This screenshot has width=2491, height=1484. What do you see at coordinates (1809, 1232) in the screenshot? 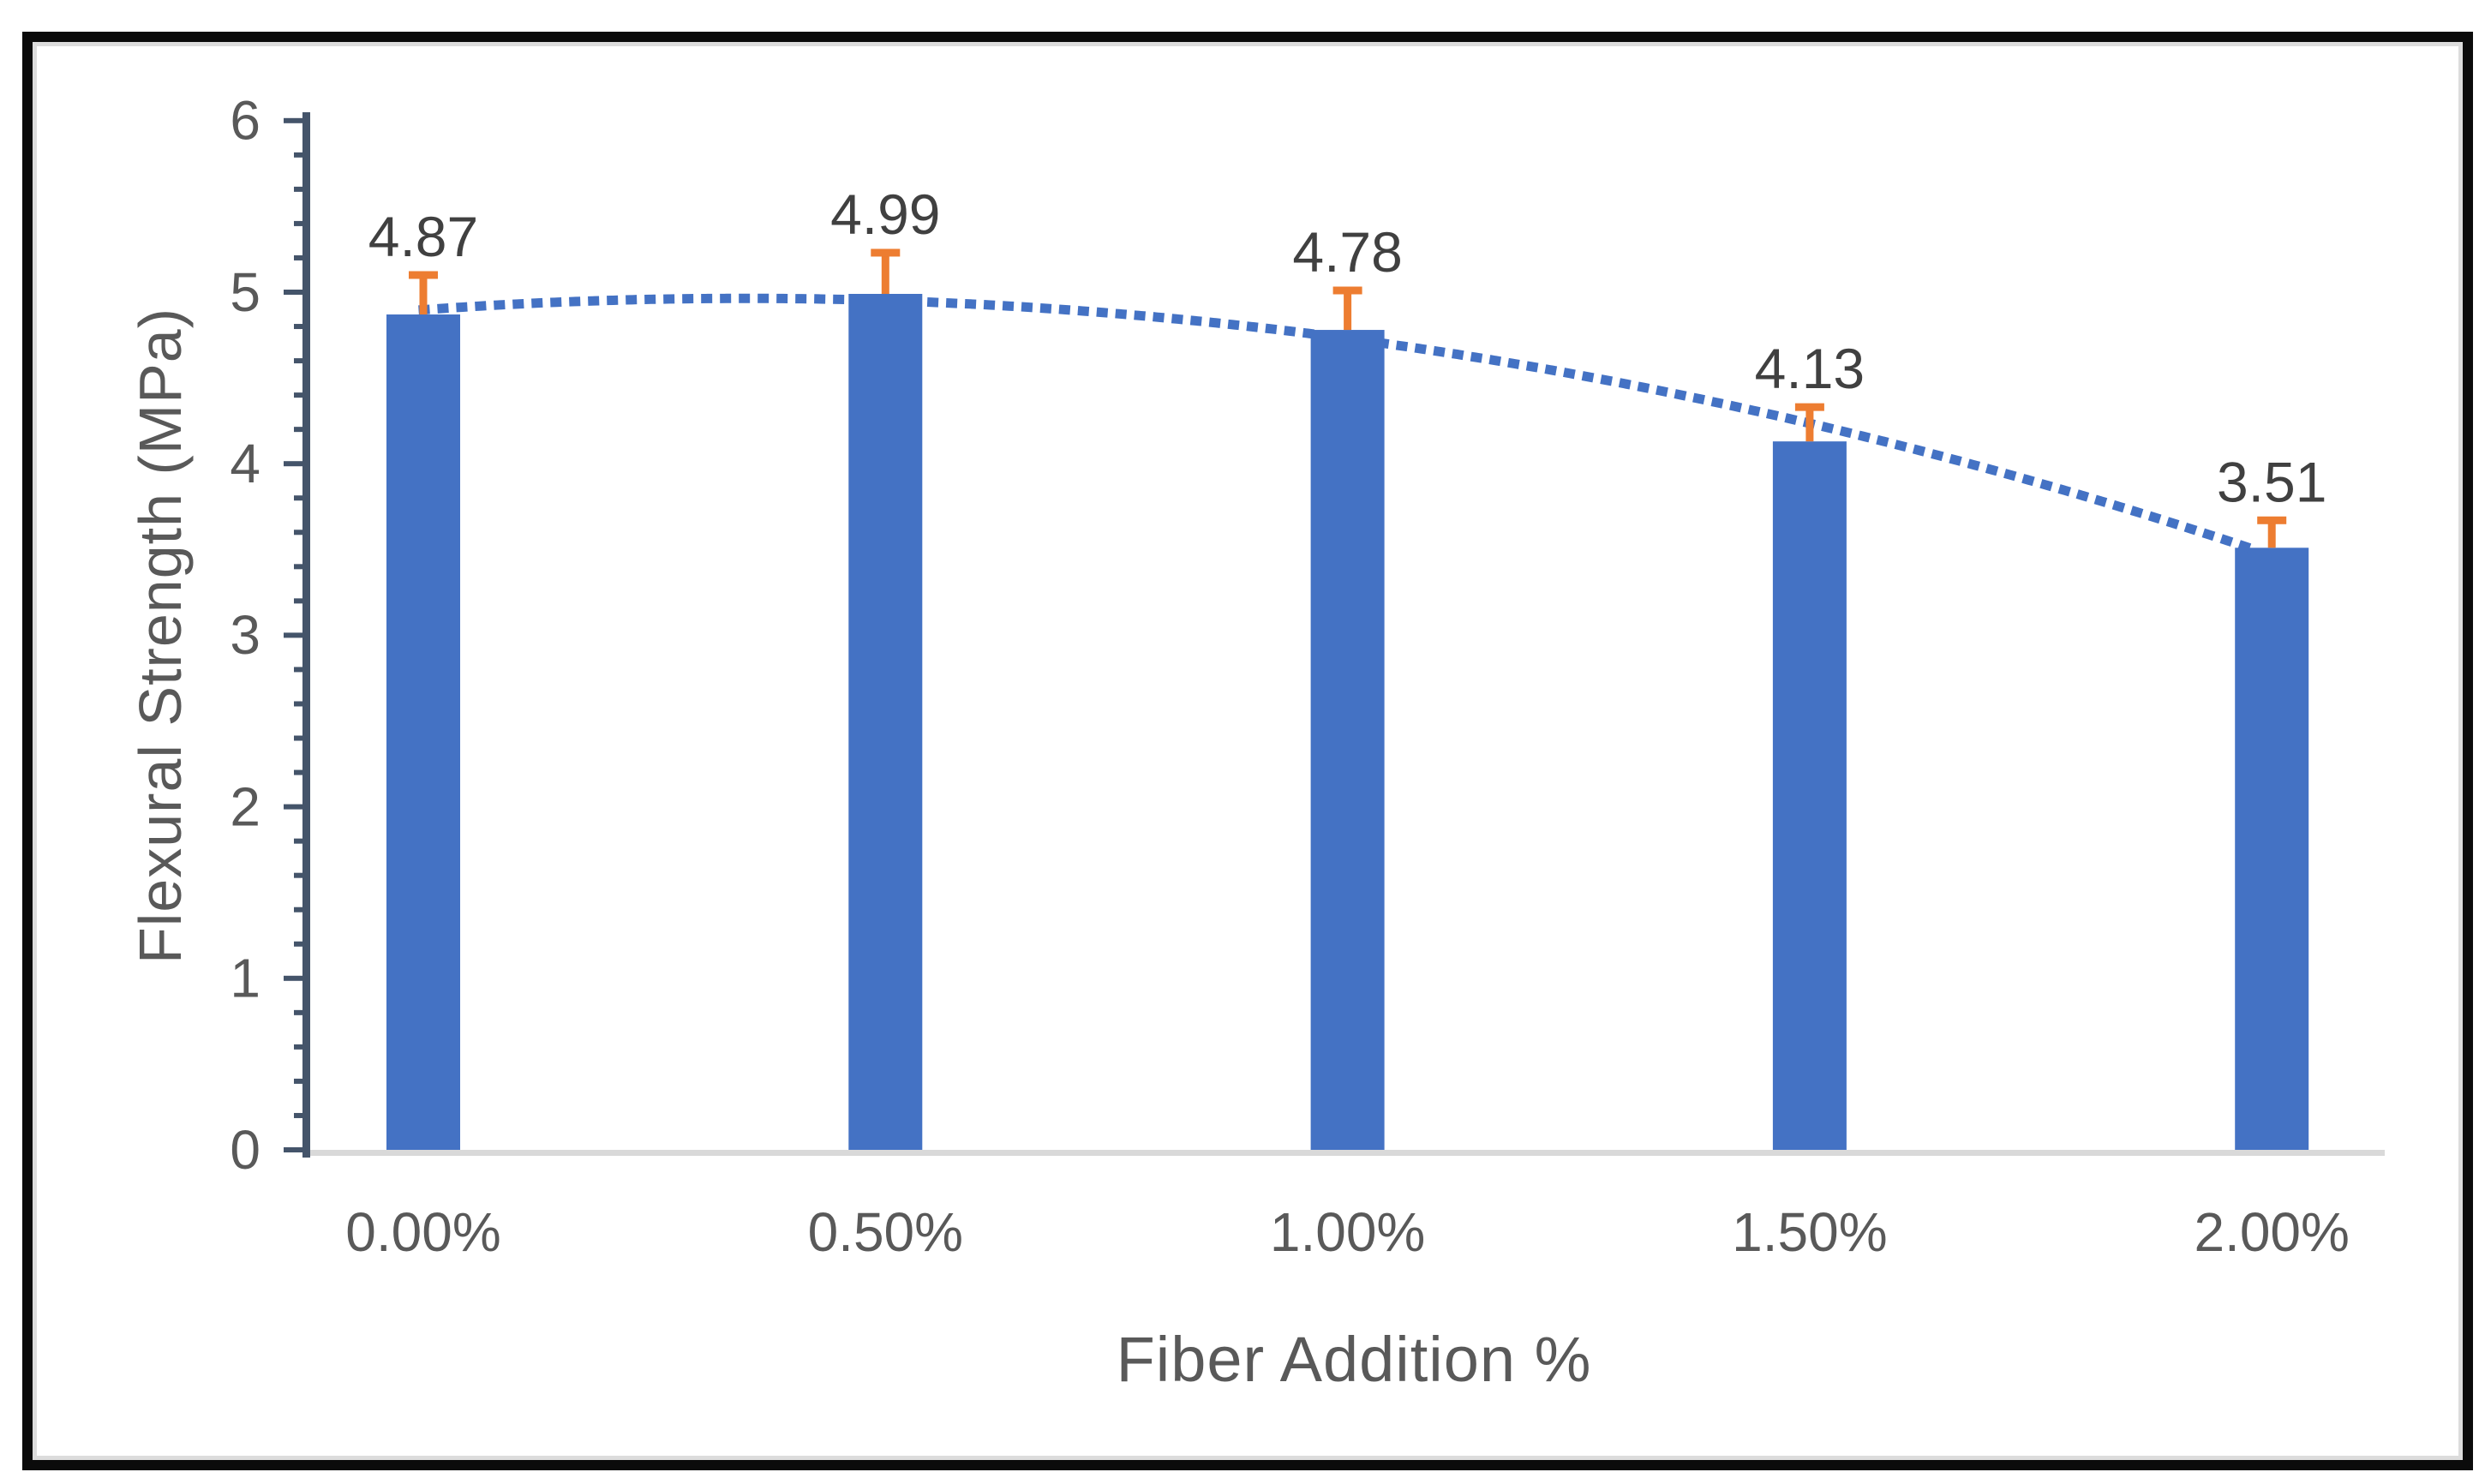
I see `x-axis-category-label: 1.50%` at bounding box center [1809, 1232].